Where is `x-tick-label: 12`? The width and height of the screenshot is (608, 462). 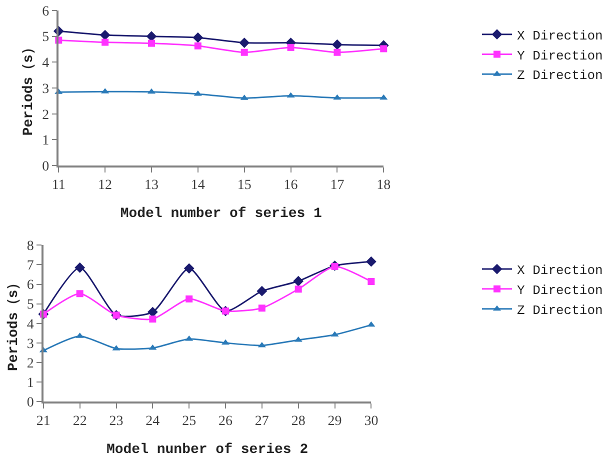 x-tick-label: 12 is located at coordinates (105, 186).